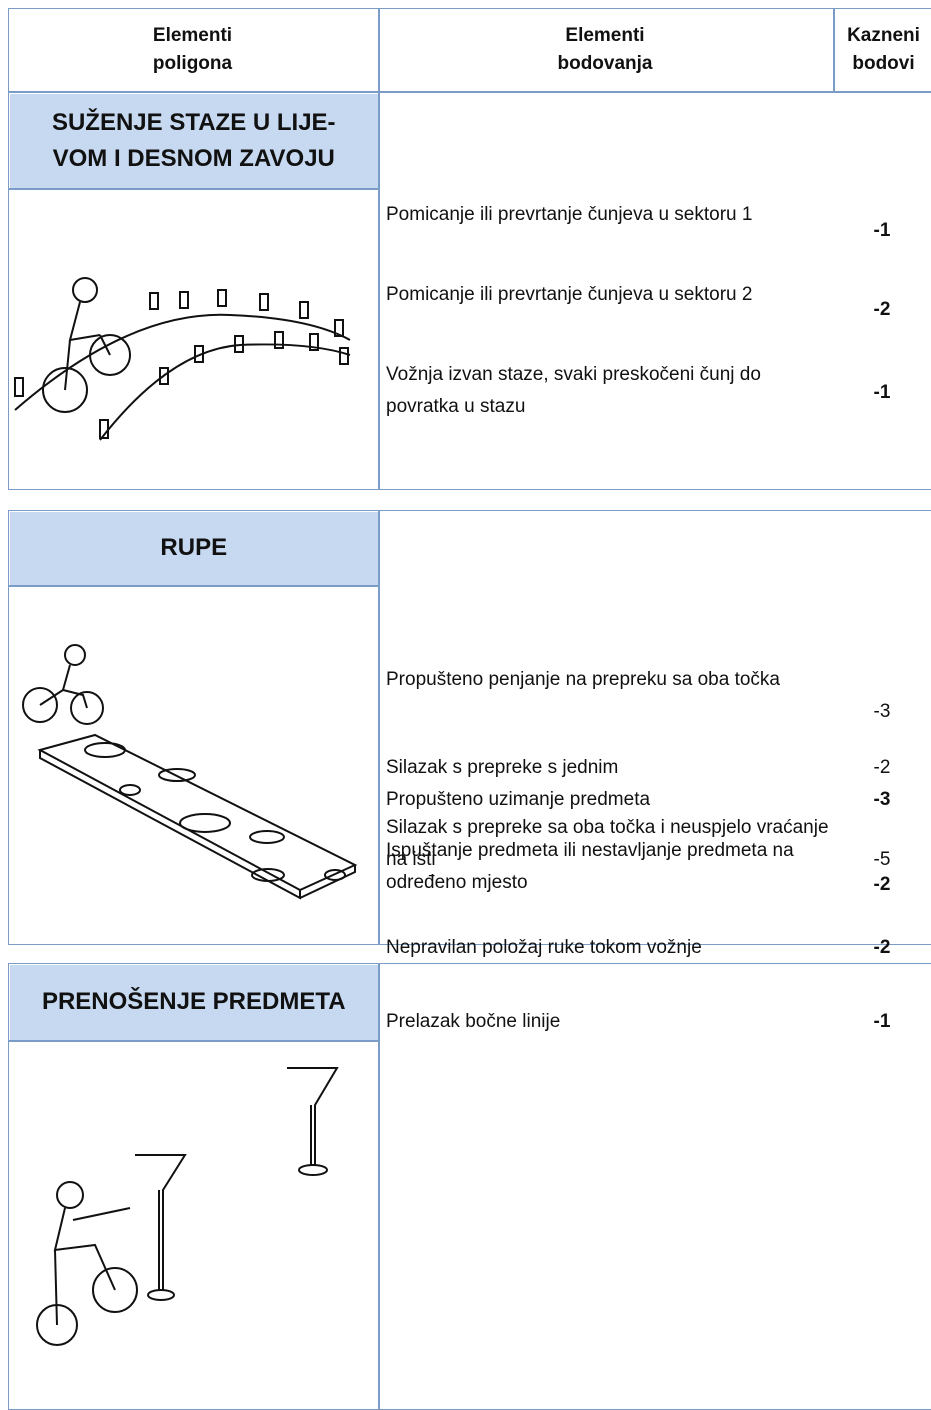 This screenshot has height=1410, width=931. I want to click on header-row, so click(469, 50).